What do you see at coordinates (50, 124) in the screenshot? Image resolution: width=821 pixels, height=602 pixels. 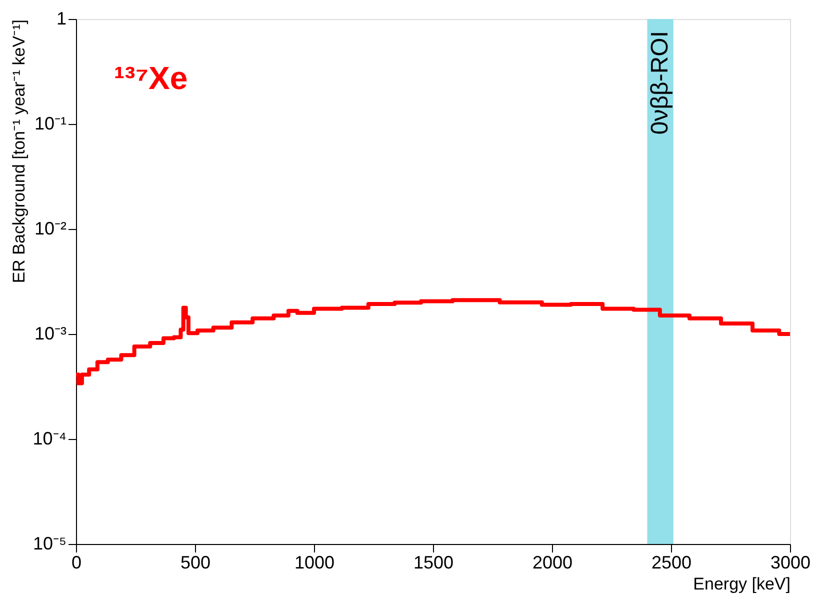 I see `y-tick-label: 10⁻¹` at bounding box center [50, 124].